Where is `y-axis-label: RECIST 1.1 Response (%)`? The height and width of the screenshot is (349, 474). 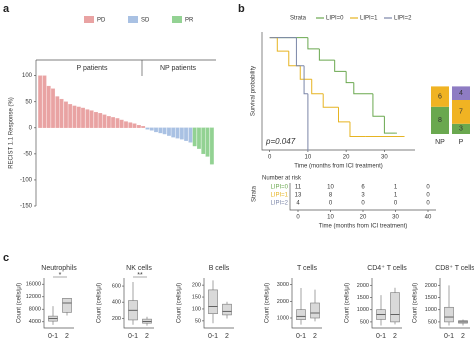 y-axis-label: RECIST 1.1 Response (%) is located at coordinates (12, 133).